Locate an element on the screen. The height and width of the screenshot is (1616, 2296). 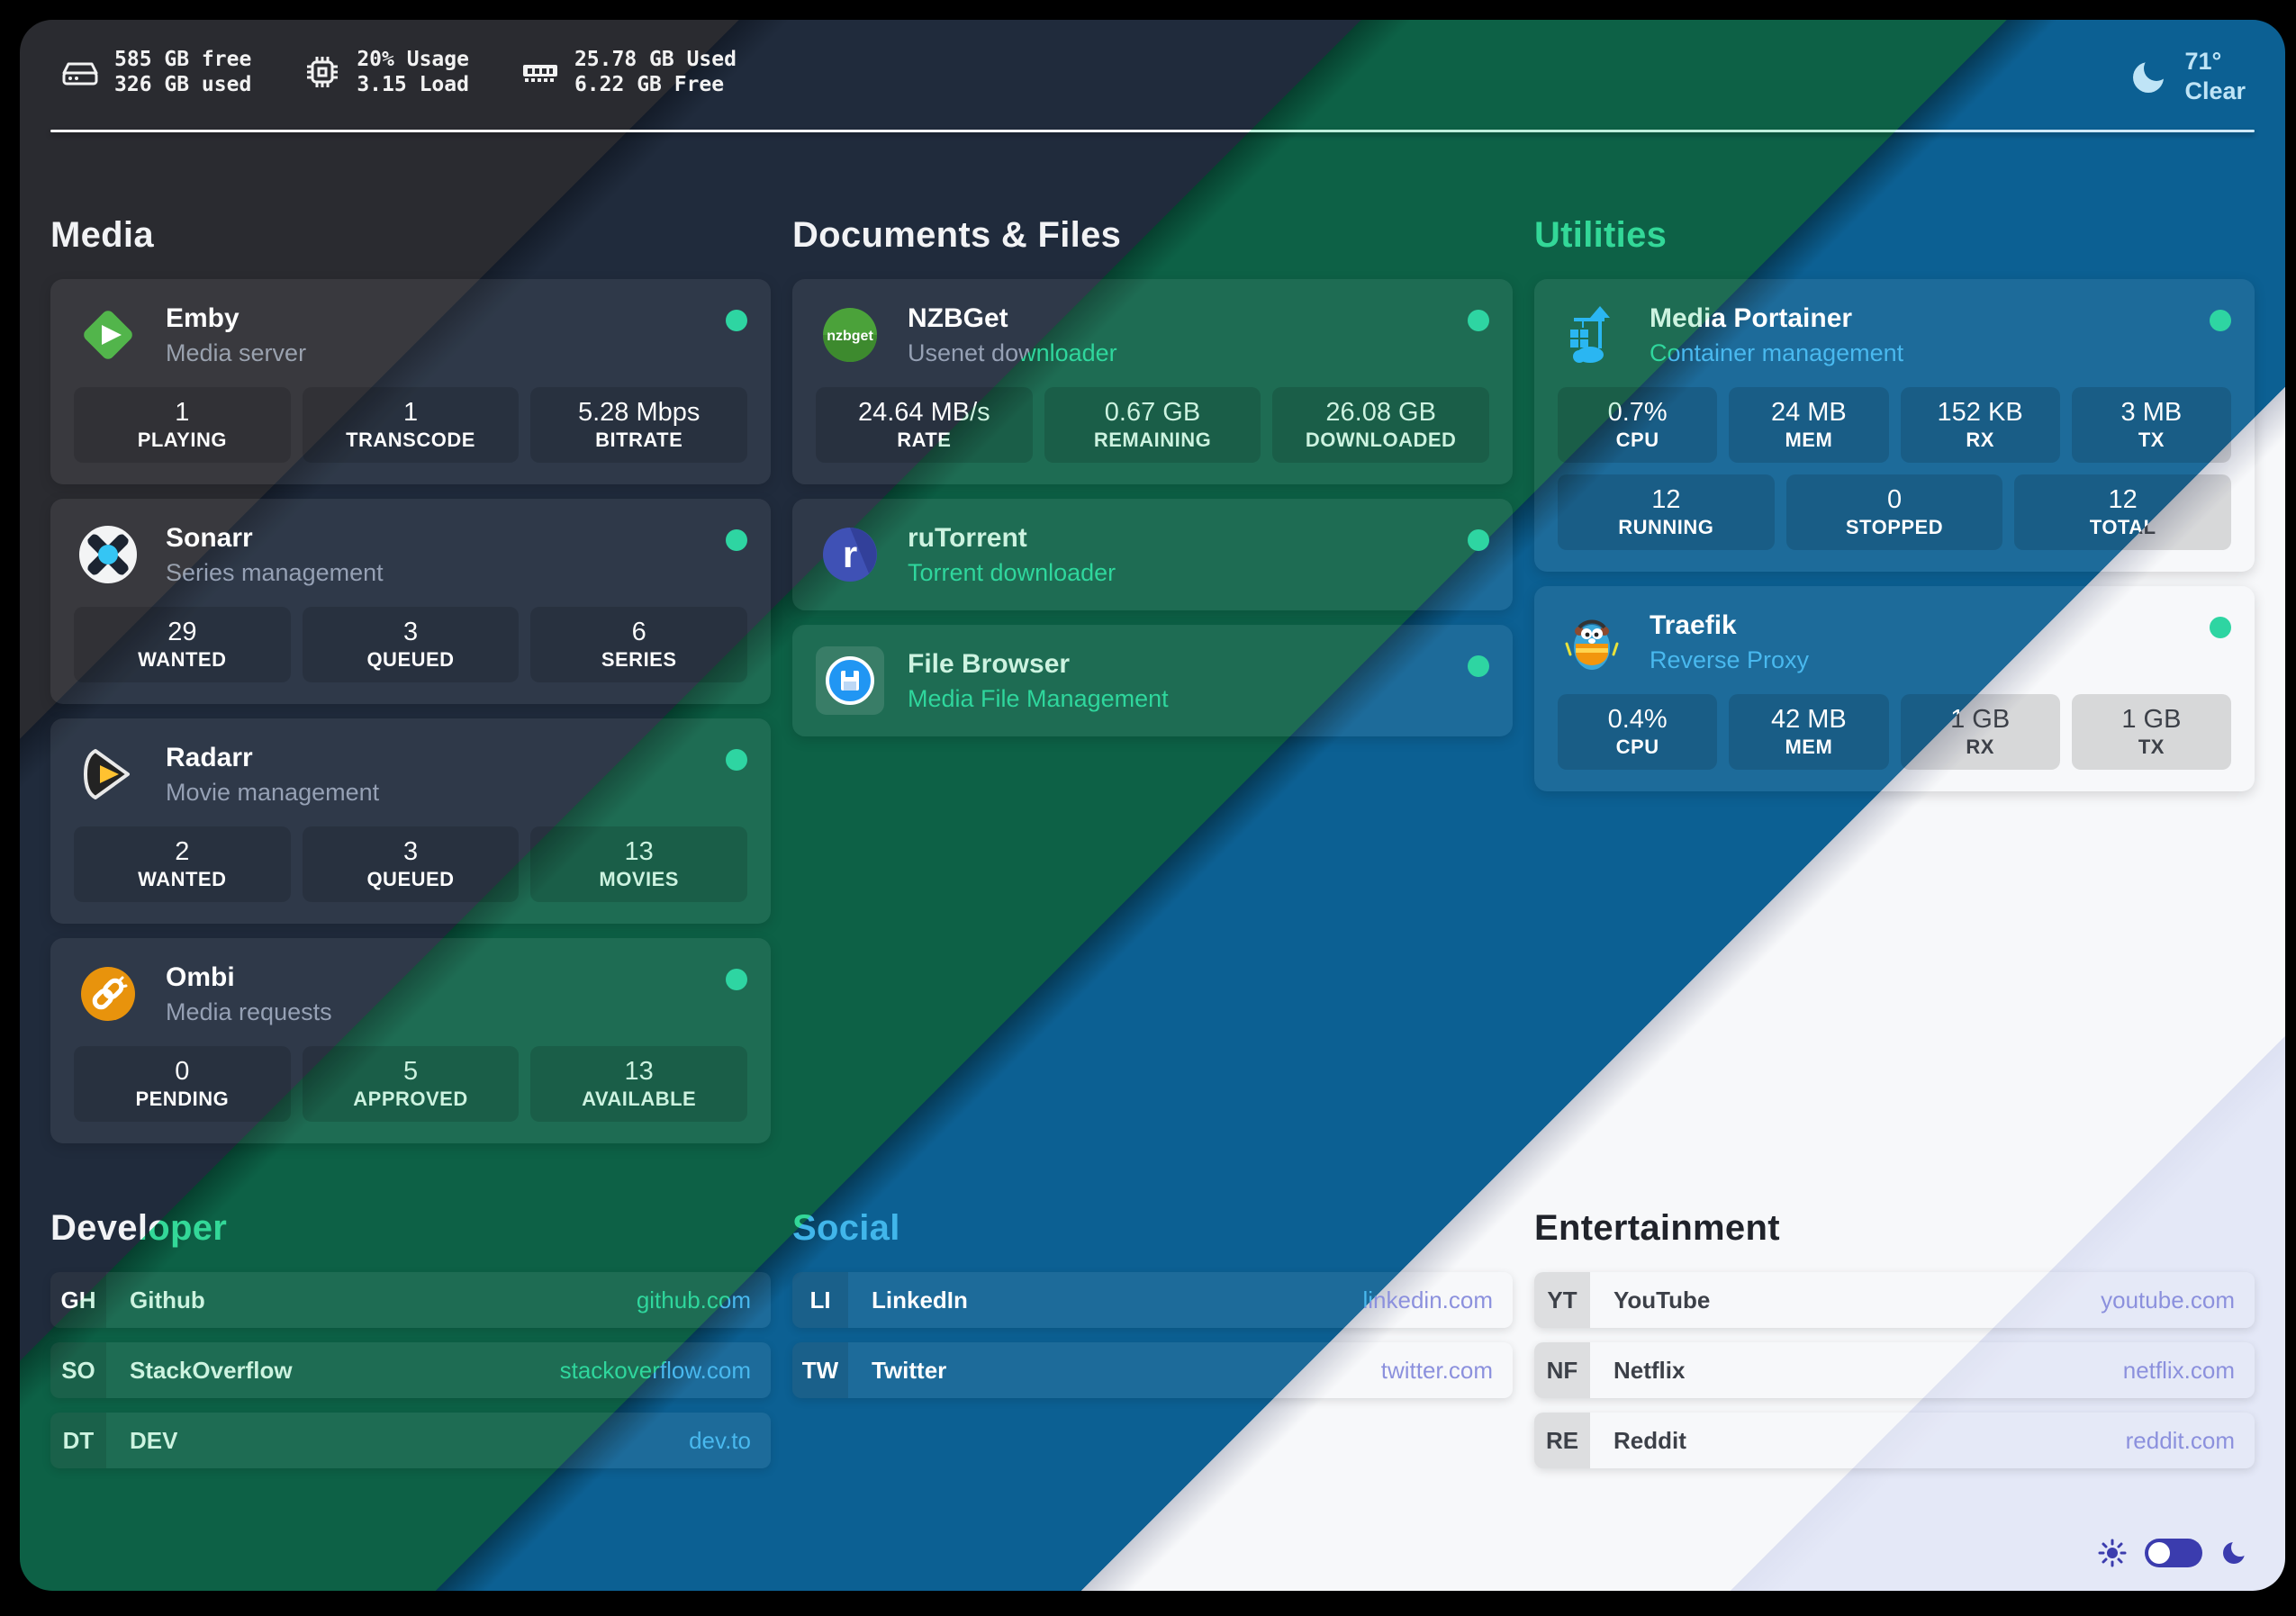
service-title: ruTorrent is located at coordinates (1012, 538).